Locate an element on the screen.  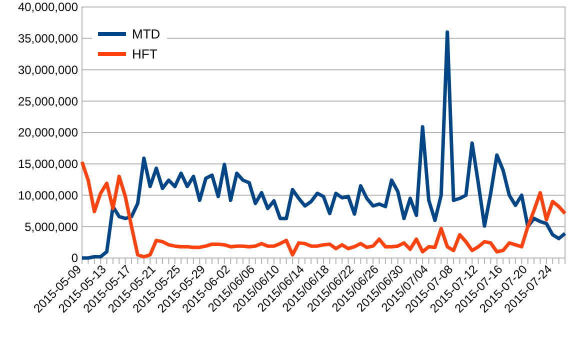
y-tick-label: 30,000,000 is located at coordinates (48, 69).